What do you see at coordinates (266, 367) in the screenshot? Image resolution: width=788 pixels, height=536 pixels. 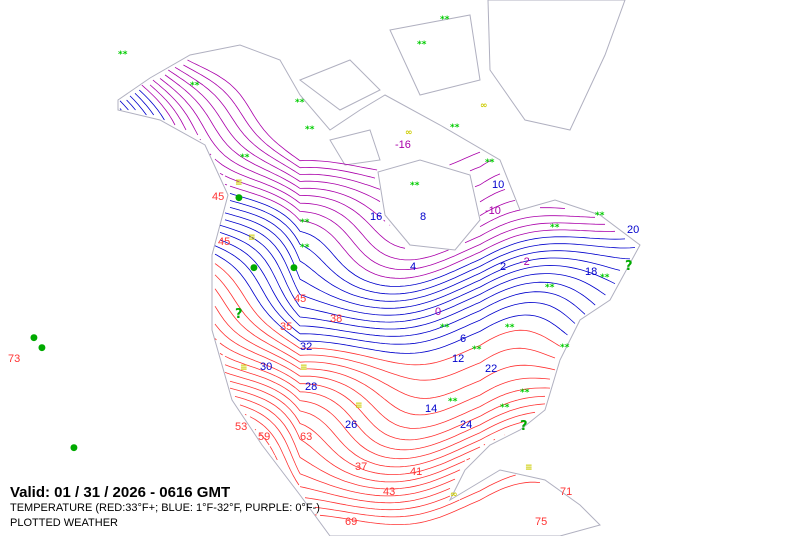 I see `contour-label: 30` at bounding box center [266, 367].